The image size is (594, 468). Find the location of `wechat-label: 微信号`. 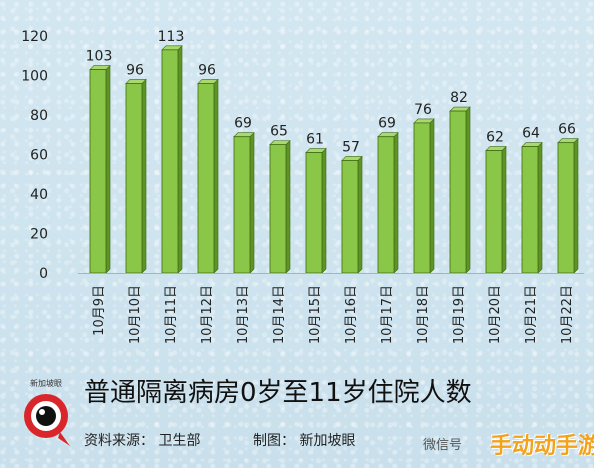

wechat-label: 微信号 is located at coordinates (443, 445).